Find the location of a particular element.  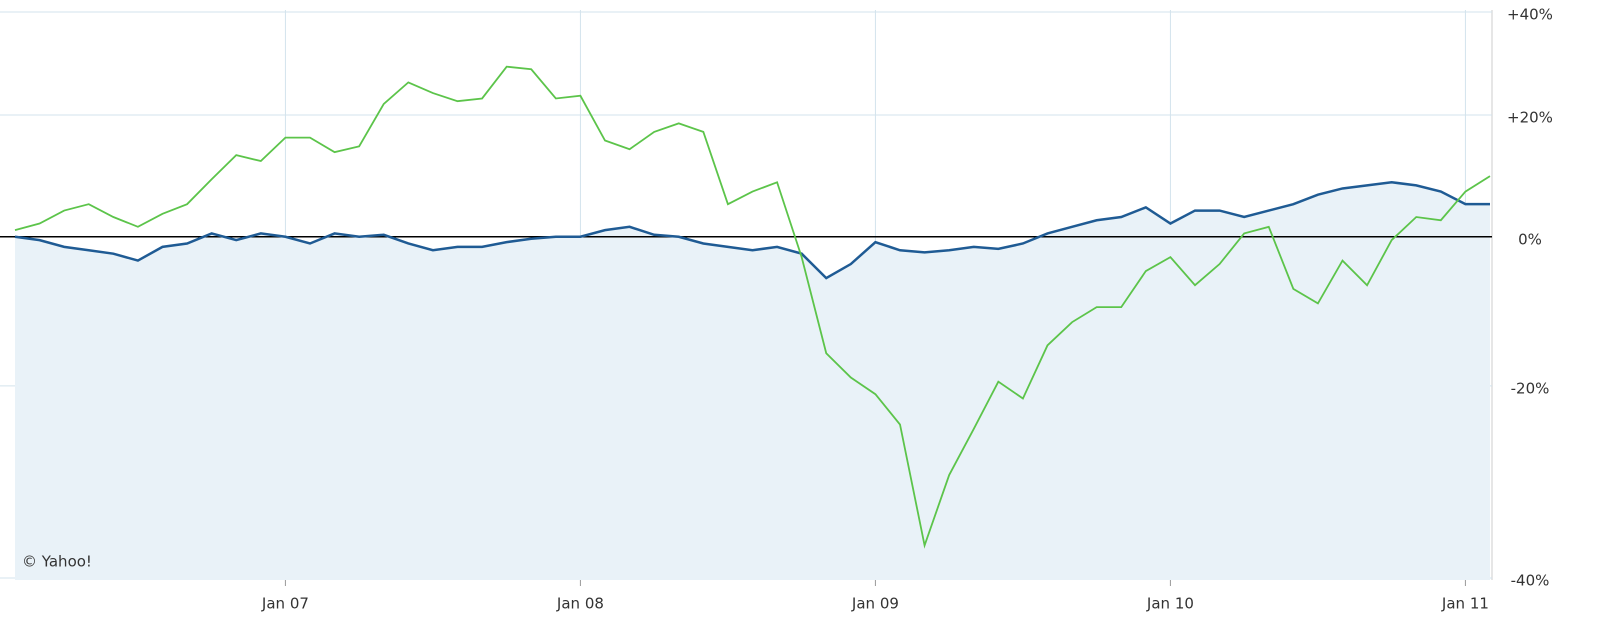

x-tick-label: Jan 10 is located at coordinates (1170, 604).